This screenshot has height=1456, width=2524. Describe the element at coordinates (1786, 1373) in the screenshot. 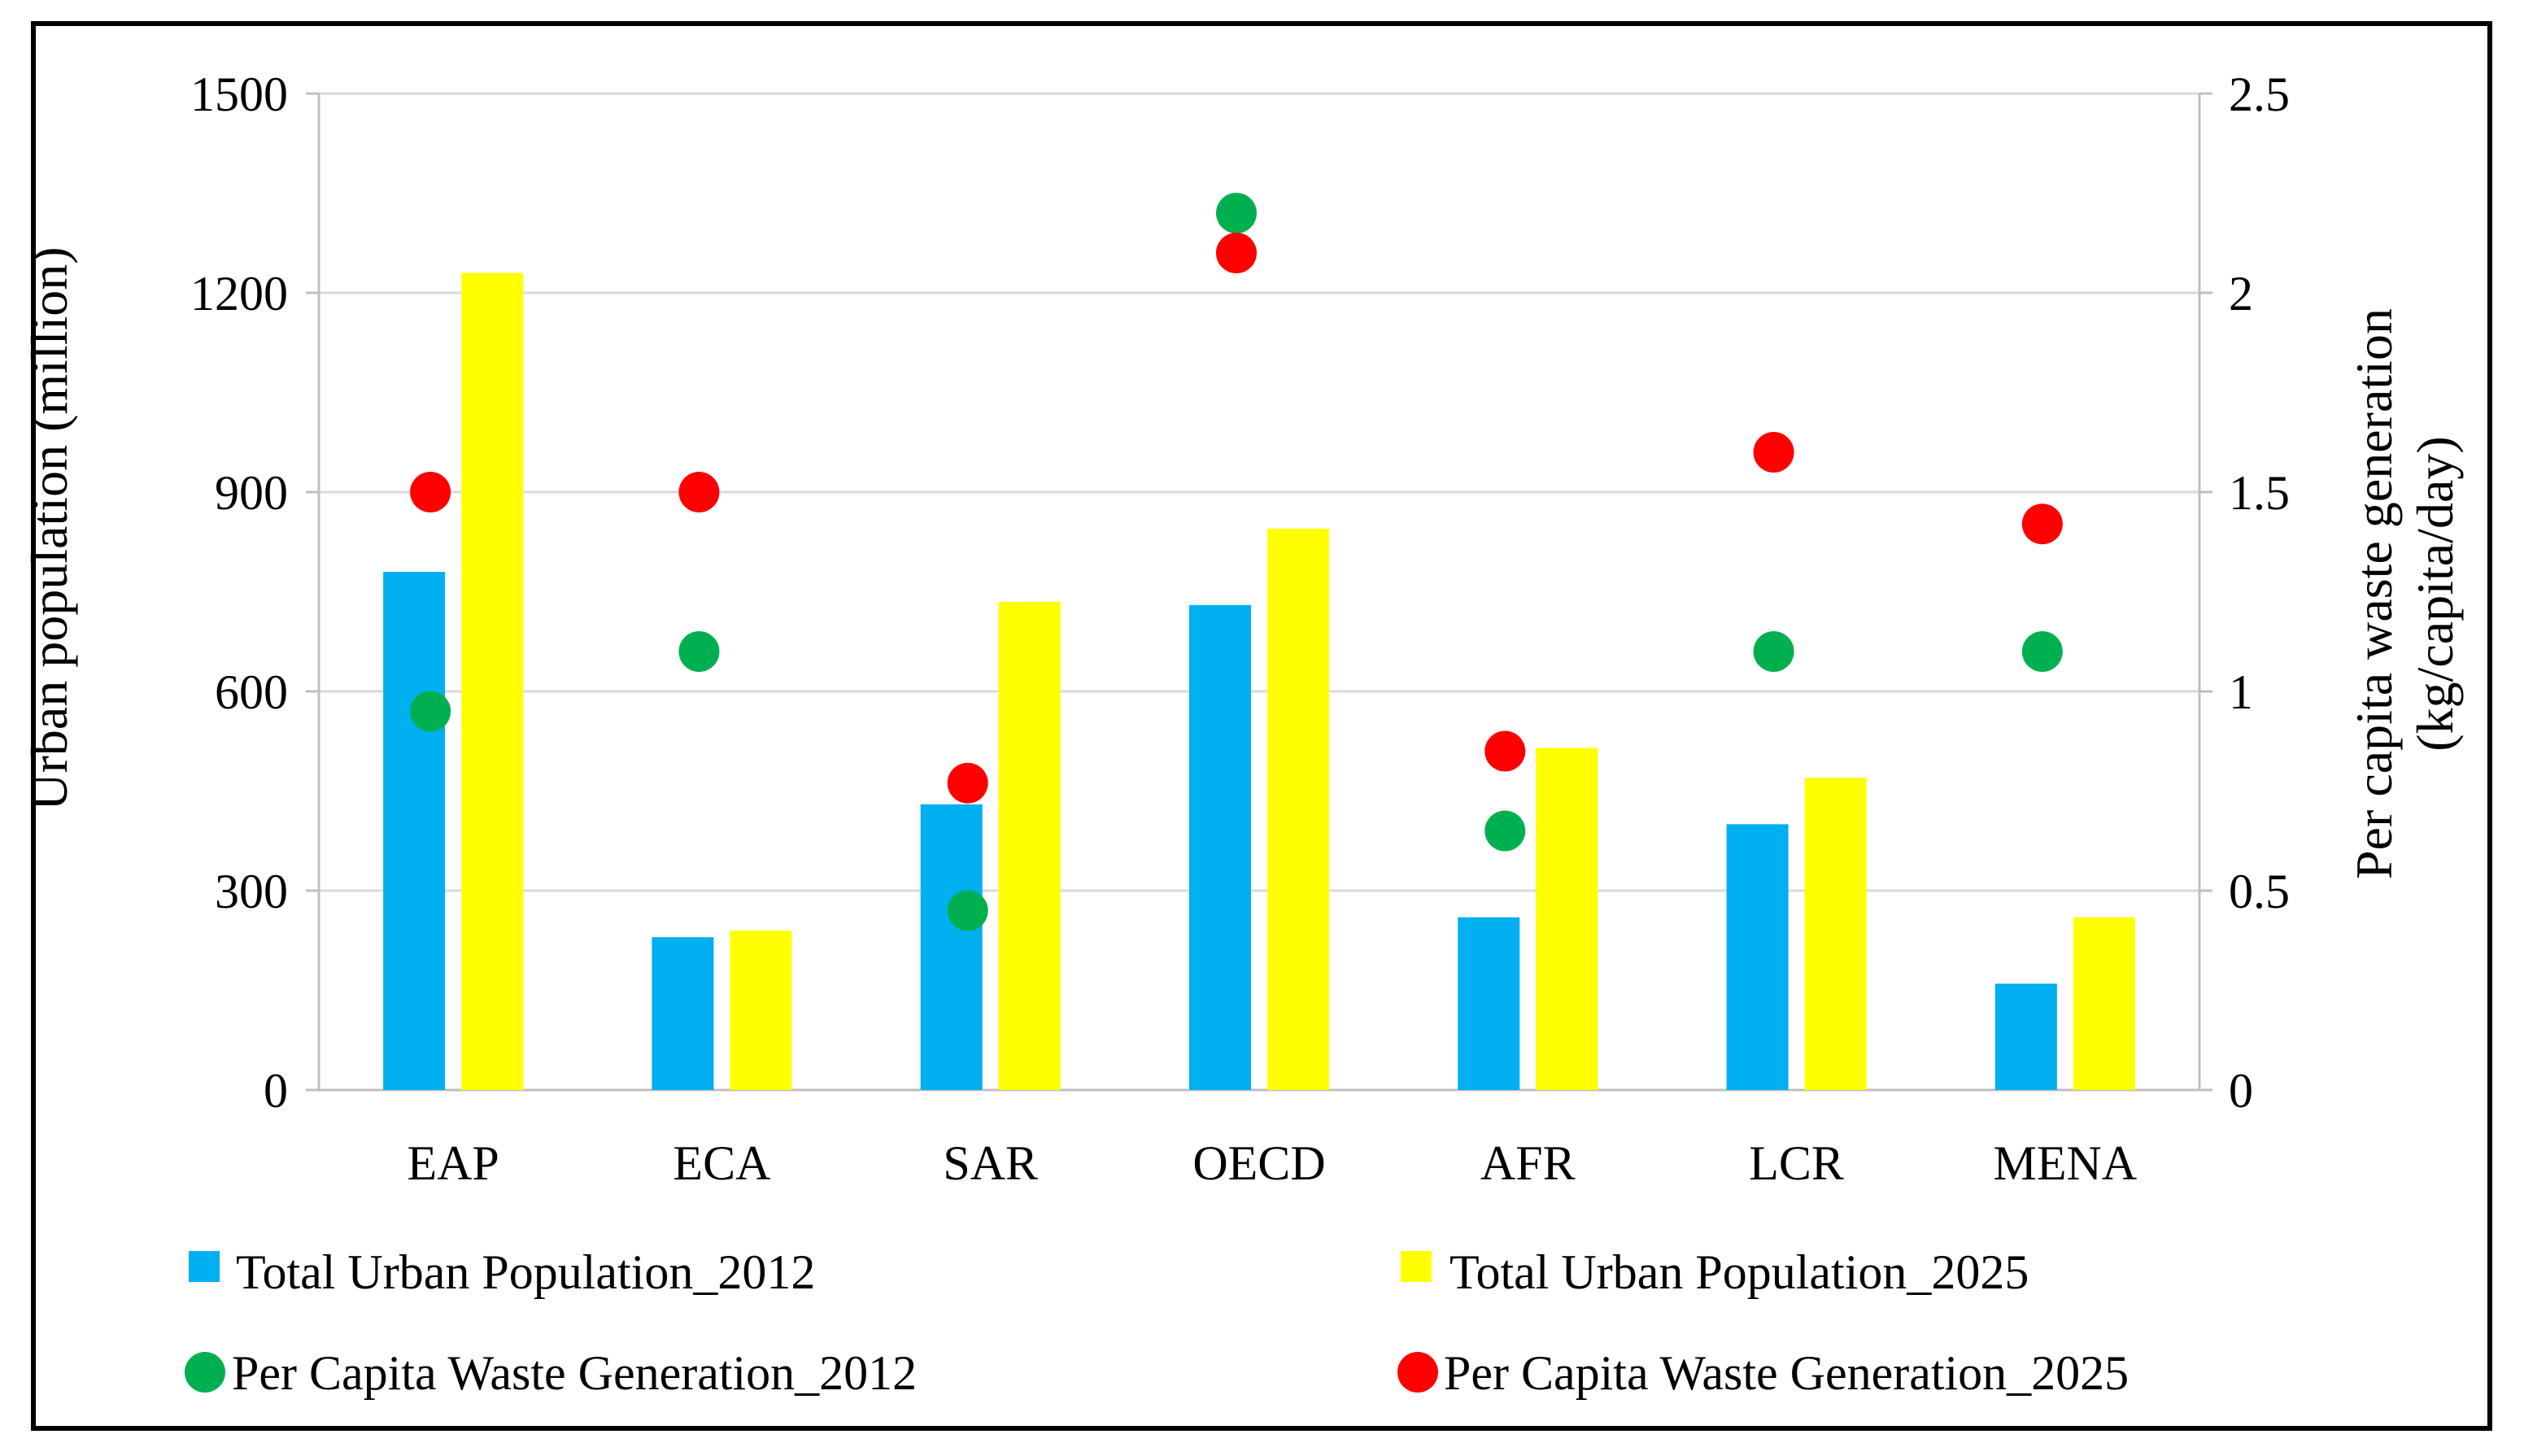

I see `legend-label-waste-2025: Per Capita Waste Generation_2025` at that location.